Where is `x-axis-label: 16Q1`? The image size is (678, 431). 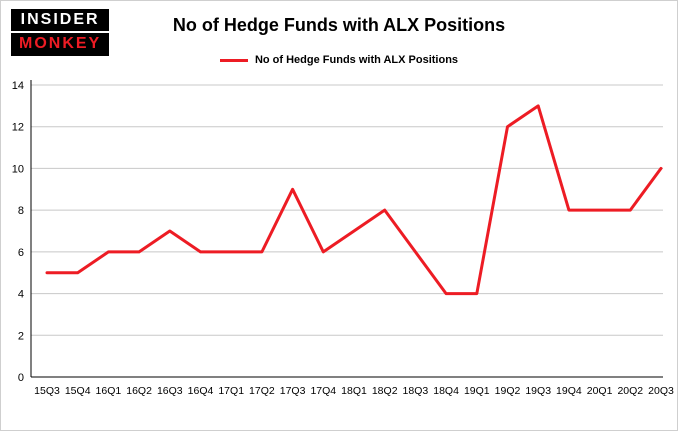 x-axis-label: 16Q1 is located at coordinates (109, 391).